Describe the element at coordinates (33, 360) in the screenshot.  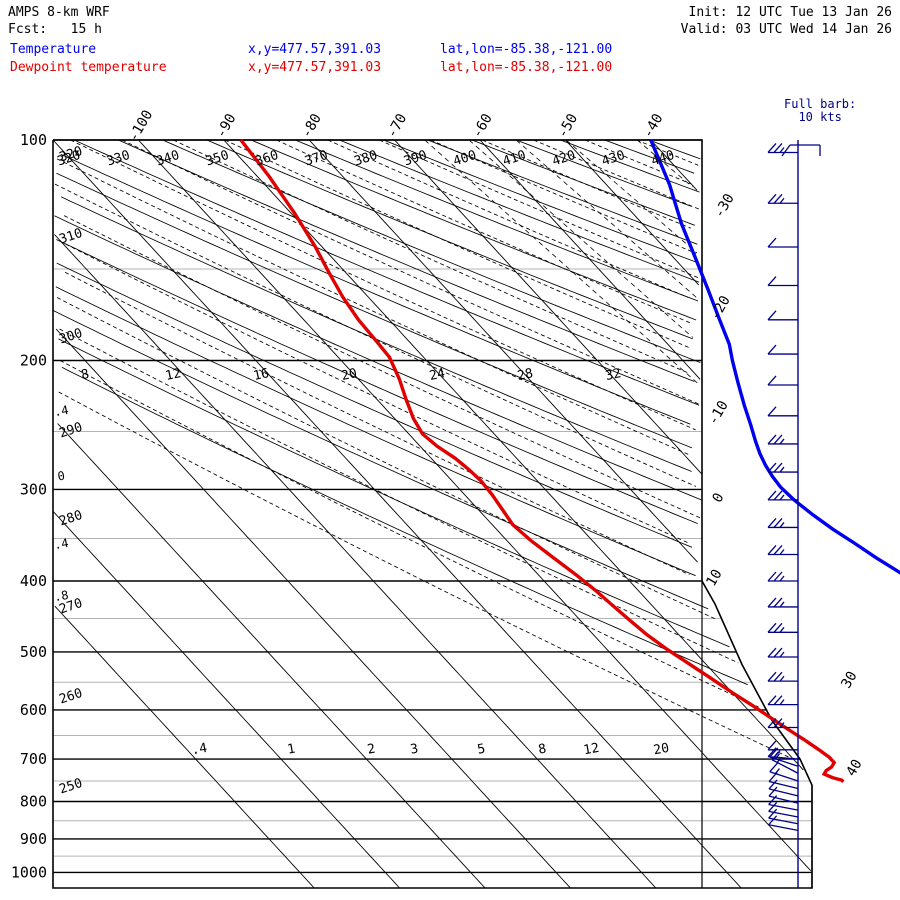
I see `pressure-tick-200: 200` at that location.